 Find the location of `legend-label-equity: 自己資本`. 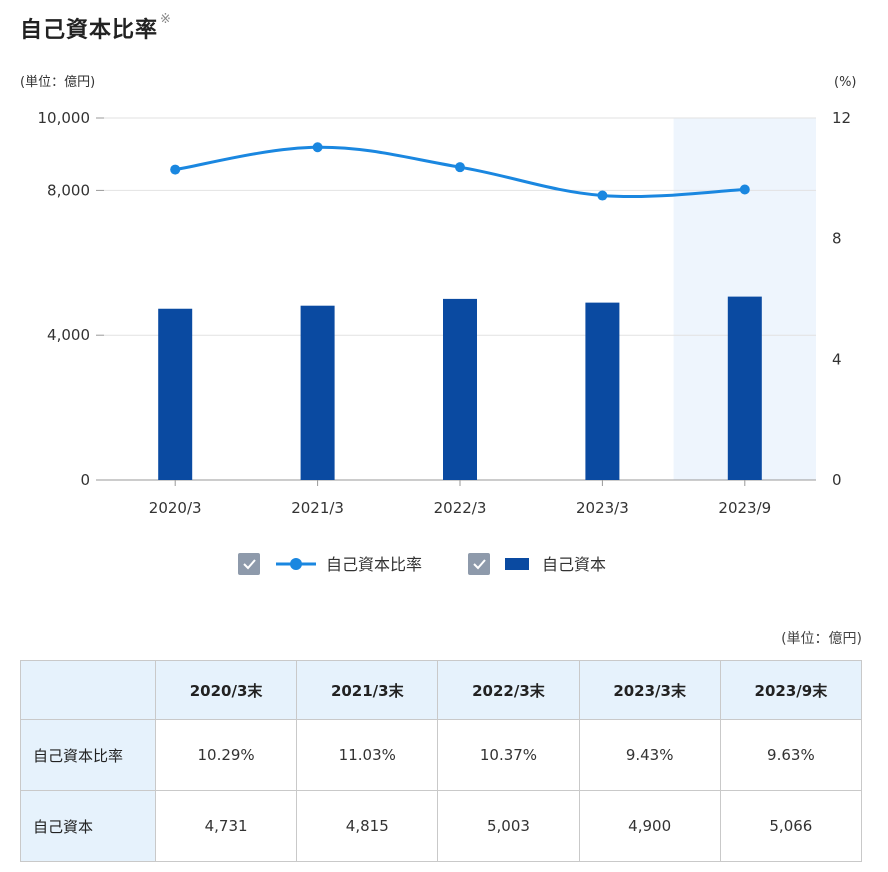

legend-label-equity: 自己資本 is located at coordinates (574, 564).